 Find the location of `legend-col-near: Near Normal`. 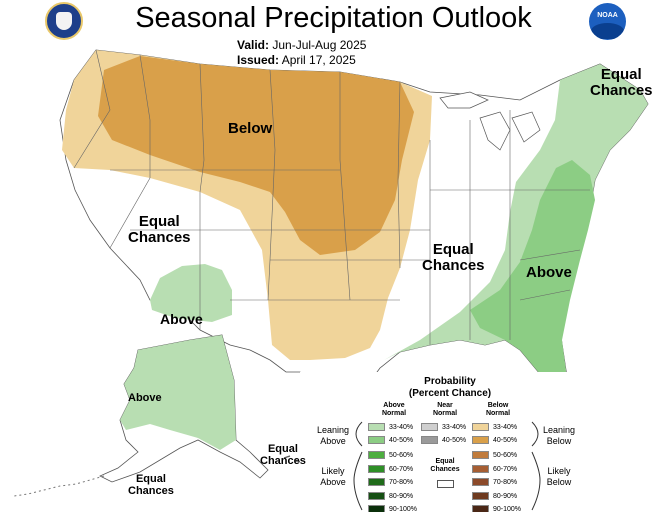

legend-col-near: Near Normal is located at coordinates (445, 410).